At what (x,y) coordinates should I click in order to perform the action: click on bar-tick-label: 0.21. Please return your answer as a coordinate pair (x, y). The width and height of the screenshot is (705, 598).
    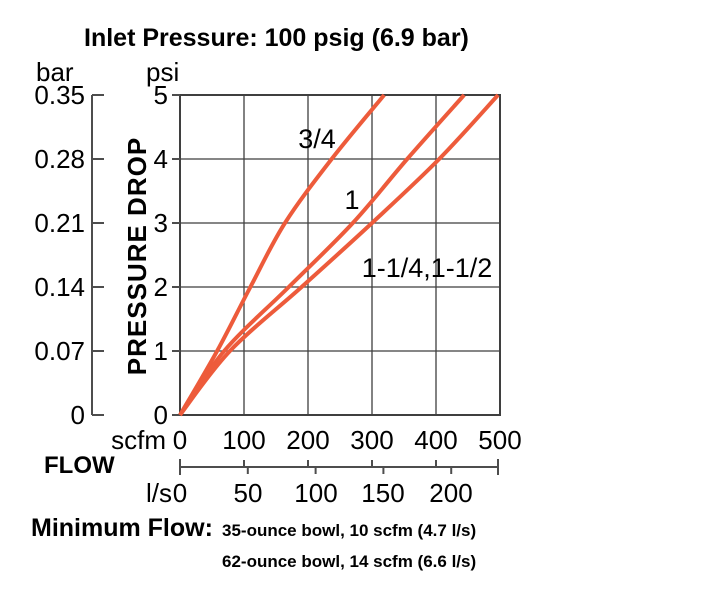
    Looking at the image, I should click on (59, 223).